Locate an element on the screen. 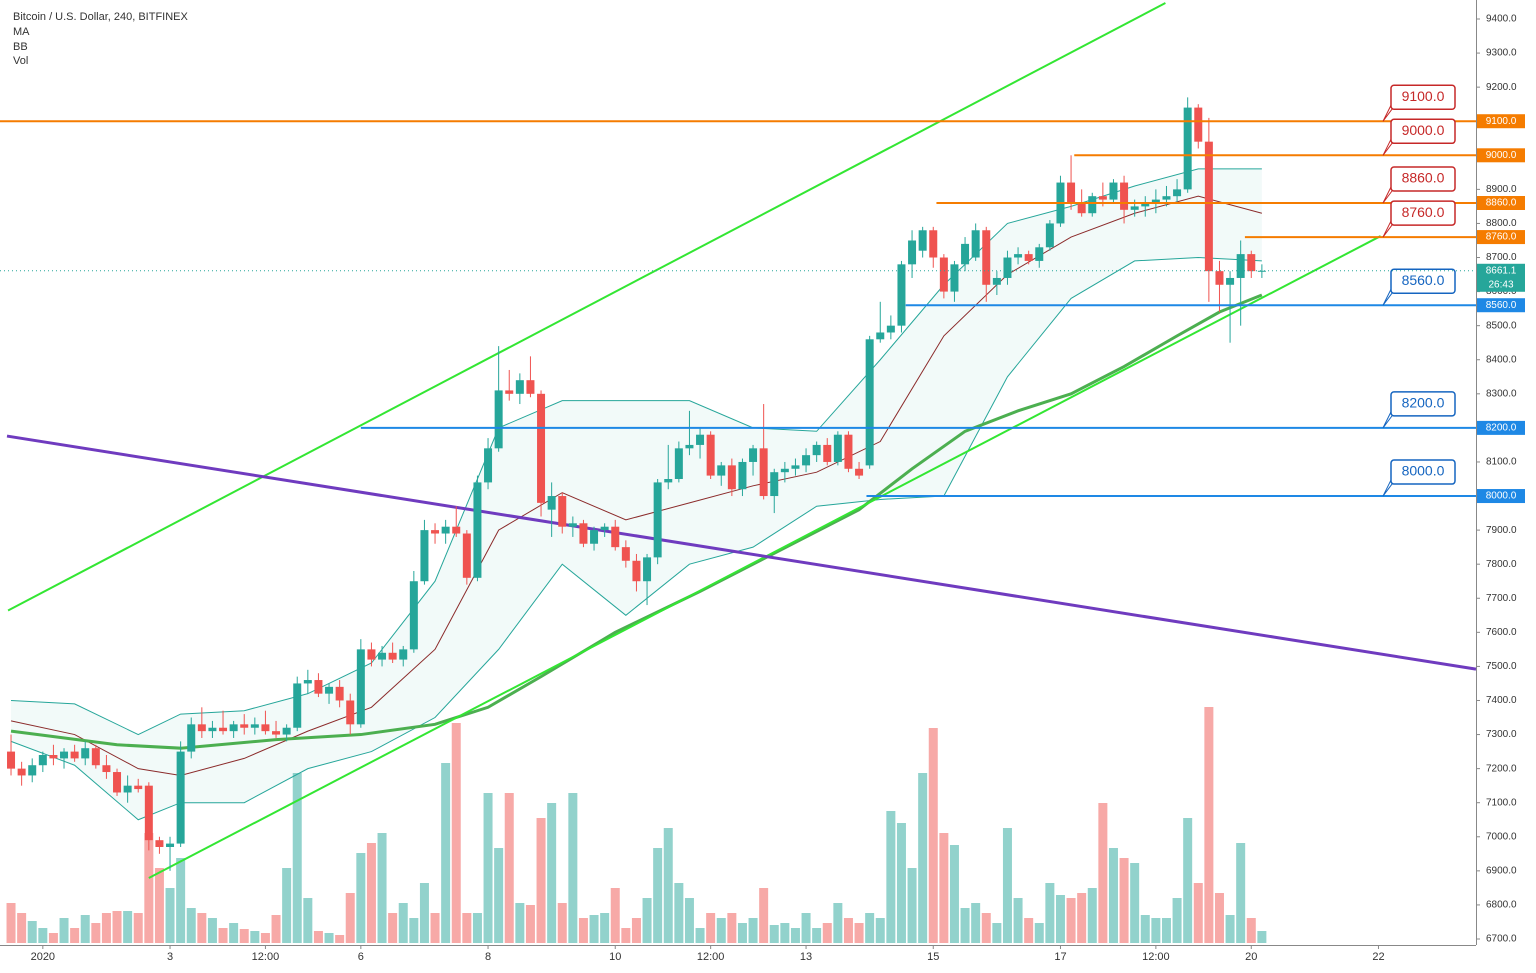 Image resolution: width=1536 pixels, height=973 pixels. y-tick-label: 7300.0 is located at coordinates (1501, 734).